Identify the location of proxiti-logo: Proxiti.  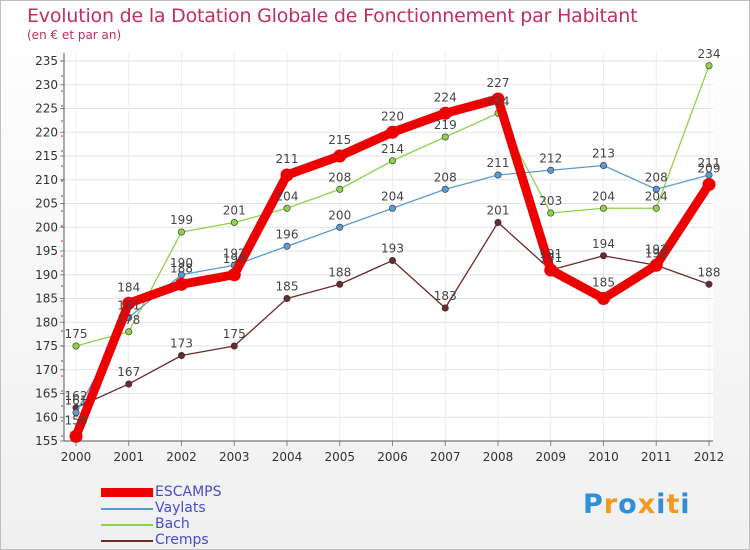
(637, 504).